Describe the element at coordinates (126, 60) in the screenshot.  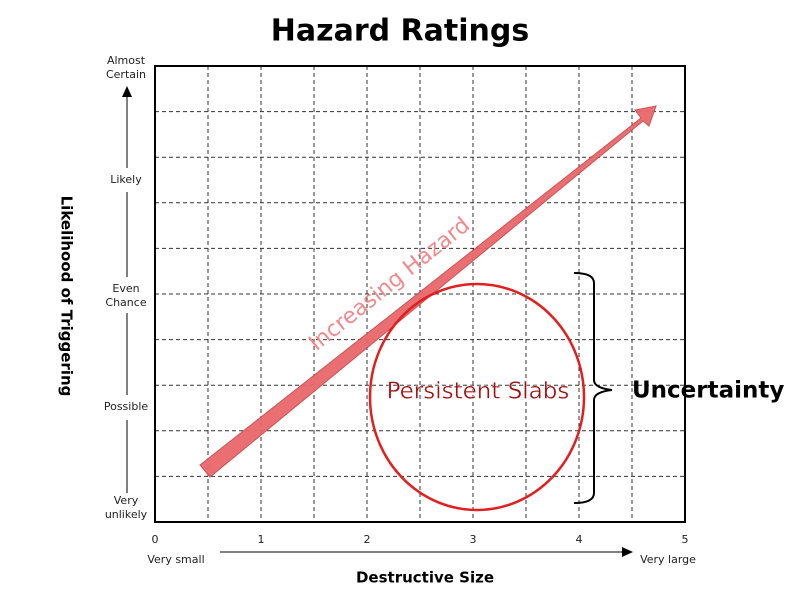
I see `y-level-label: Almost` at that location.